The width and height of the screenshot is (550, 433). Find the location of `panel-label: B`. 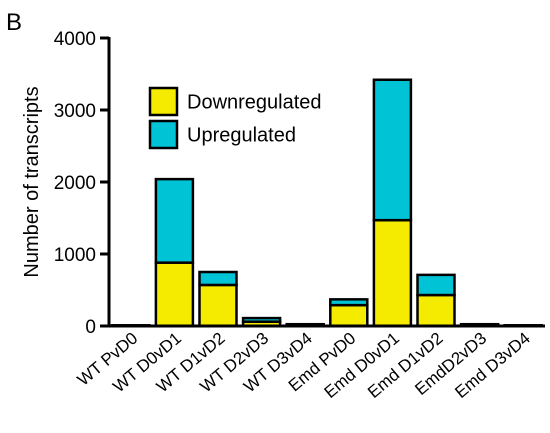

panel-label: B is located at coordinates (14, 22).